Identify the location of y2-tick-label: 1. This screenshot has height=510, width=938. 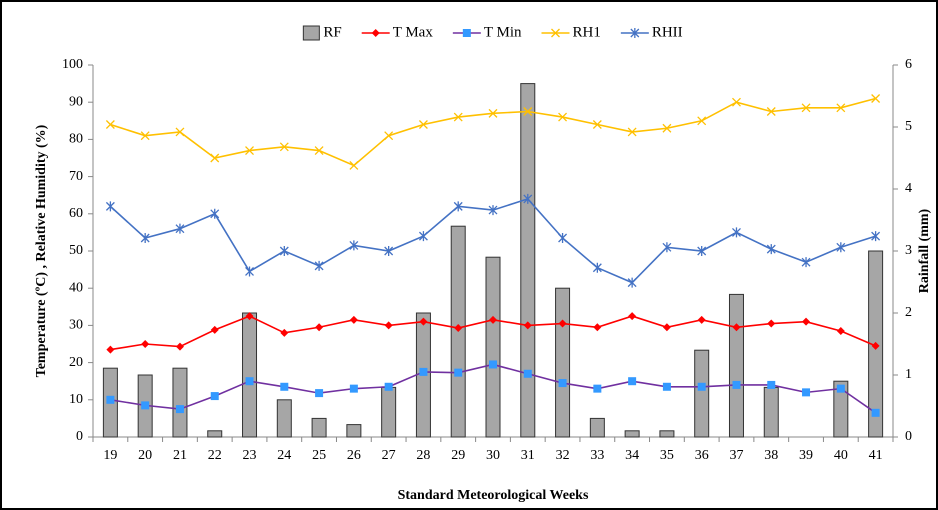
(908, 374).